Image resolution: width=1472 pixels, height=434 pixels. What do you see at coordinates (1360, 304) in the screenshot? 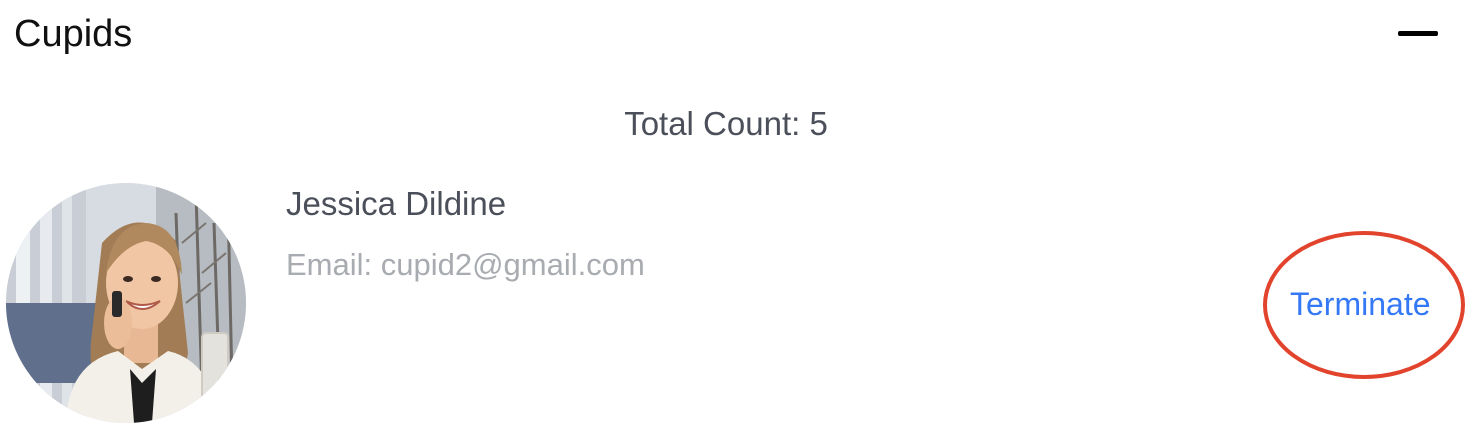
I see `terminate-button: Terminate` at bounding box center [1360, 304].